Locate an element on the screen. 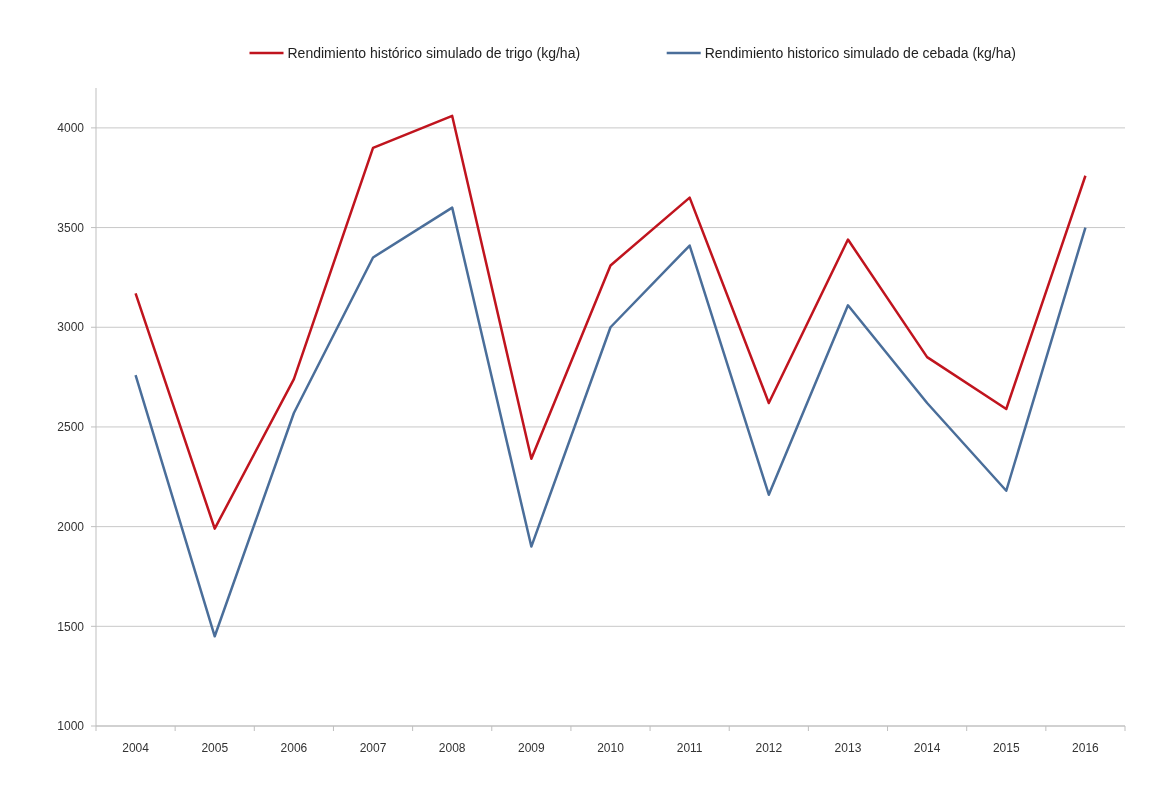 This screenshot has height=807, width=1157. x-tick-label: 2014 is located at coordinates (927, 748).